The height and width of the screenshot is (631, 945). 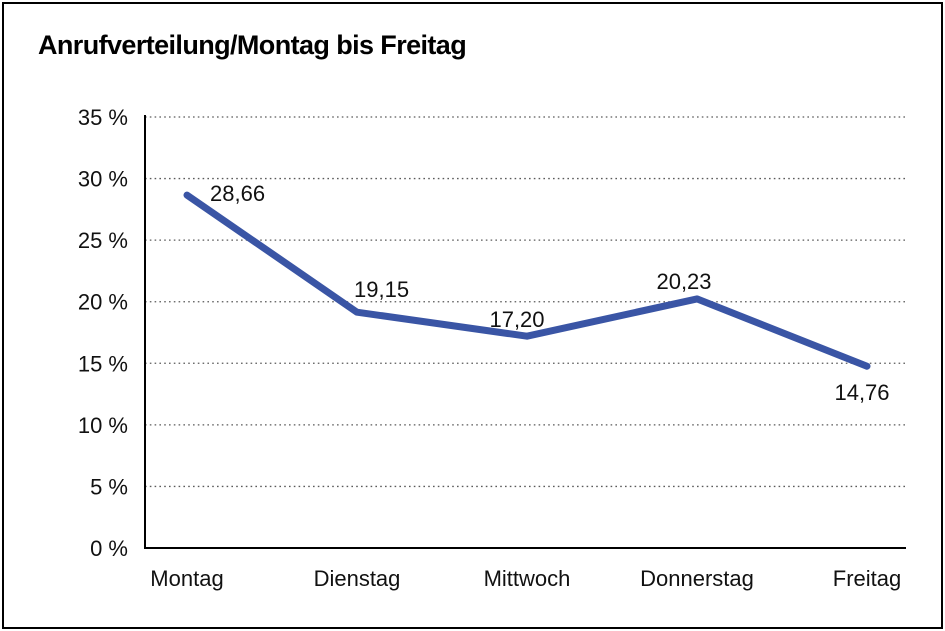 What do you see at coordinates (357, 578) in the screenshot?
I see `x-tick-label: Dienstag` at bounding box center [357, 578].